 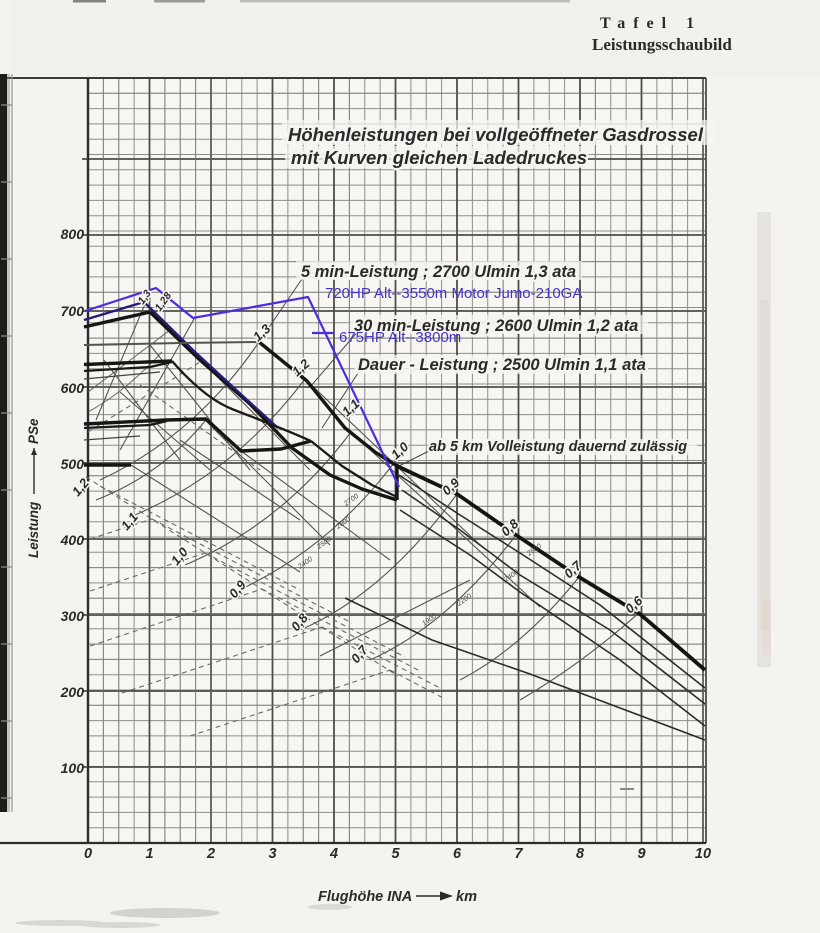 What do you see at coordinates (558, 447) in the screenshot?
I see `svg-text:ab 5 km Volleistung dauernd: ab 5 km Volleistung dauernd zulässig` at bounding box center [558, 447].